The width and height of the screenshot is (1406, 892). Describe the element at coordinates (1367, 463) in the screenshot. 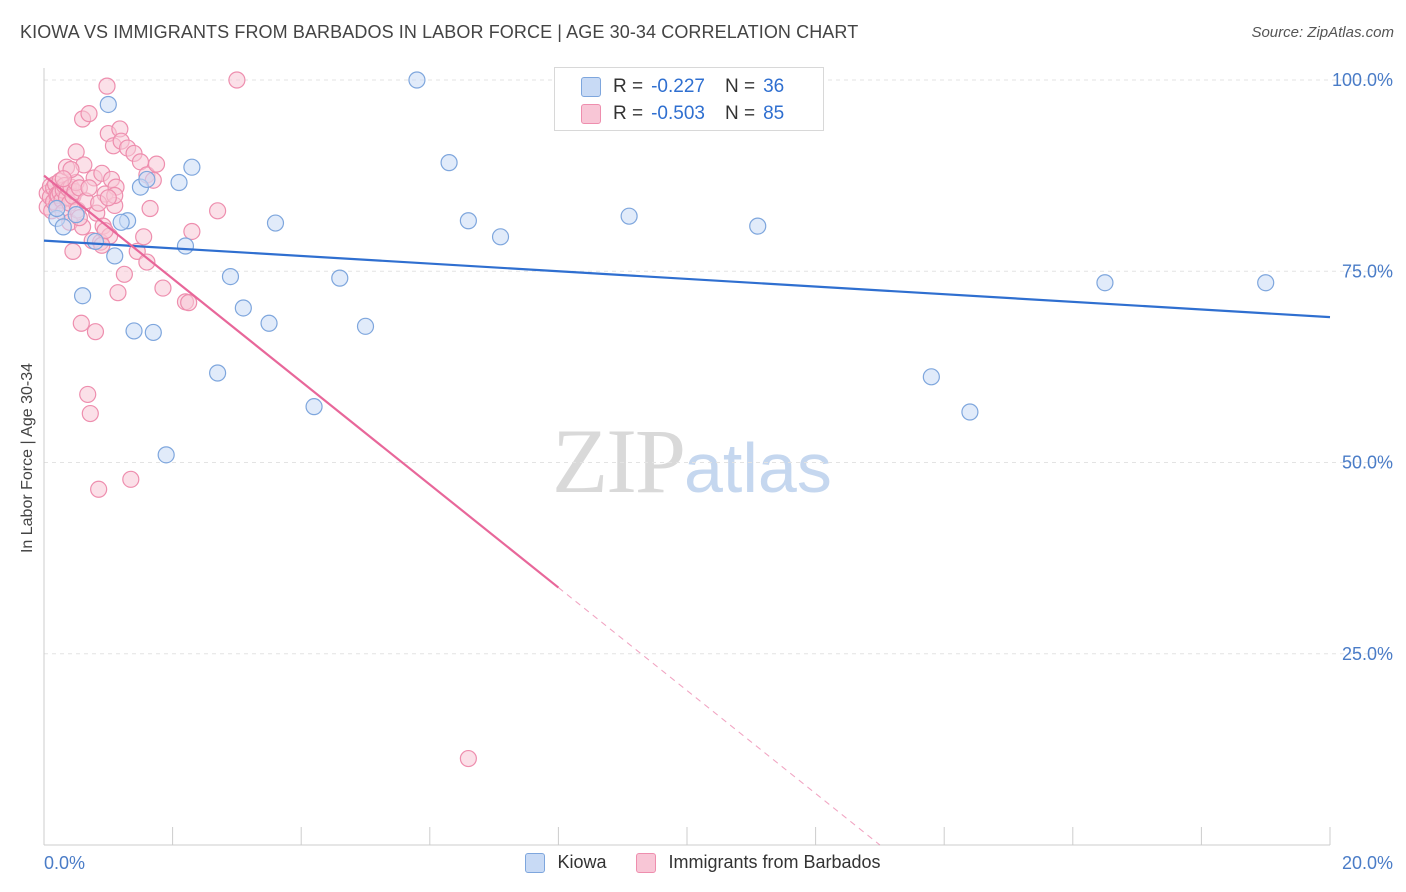

I see `y-tick-label: 50.0%` at that location.